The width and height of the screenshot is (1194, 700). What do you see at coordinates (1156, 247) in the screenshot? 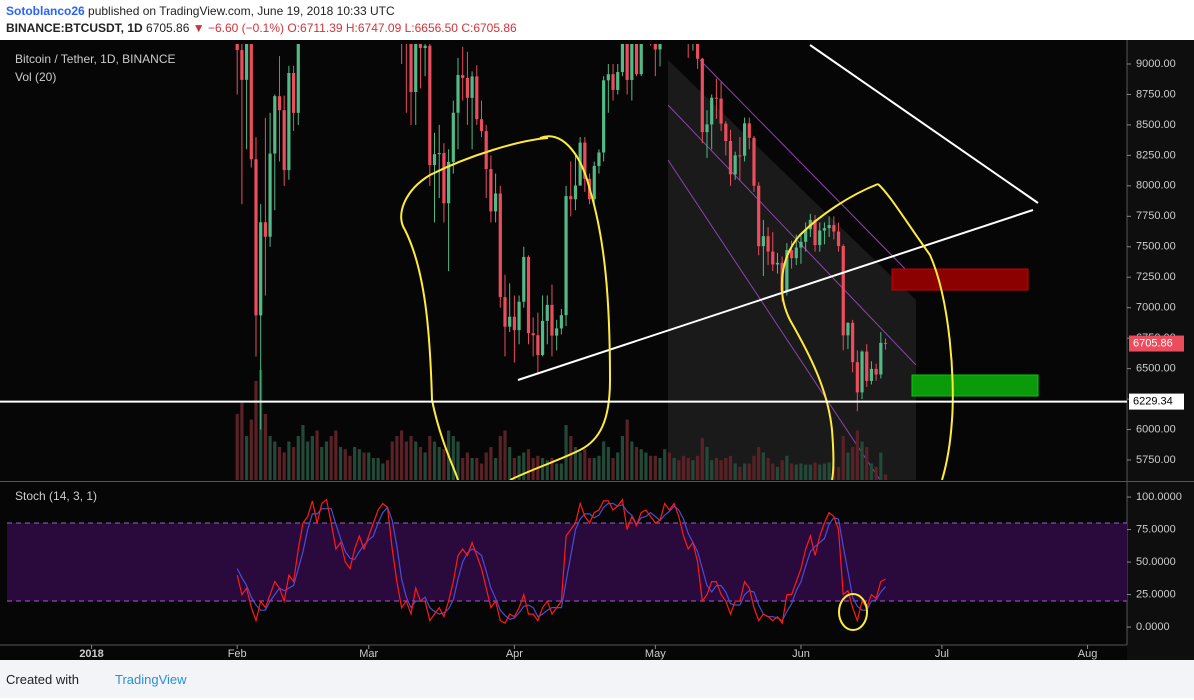
I see `y-tick-label: 7500.00` at bounding box center [1156, 247].